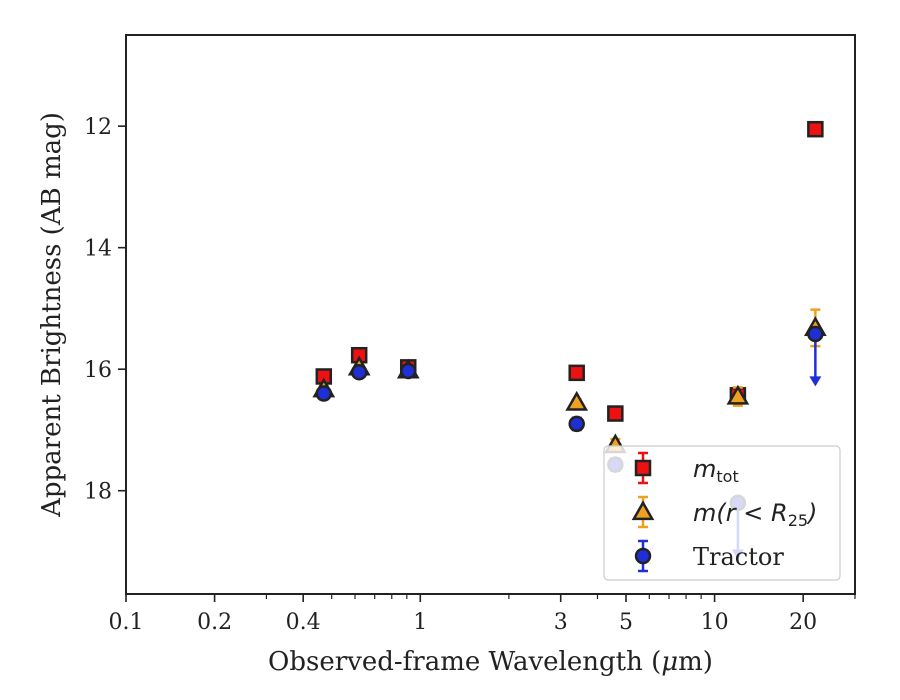  Describe the element at coordinates (98, 370) in the screenshot. I see `y-tick-label: 16` at that location.